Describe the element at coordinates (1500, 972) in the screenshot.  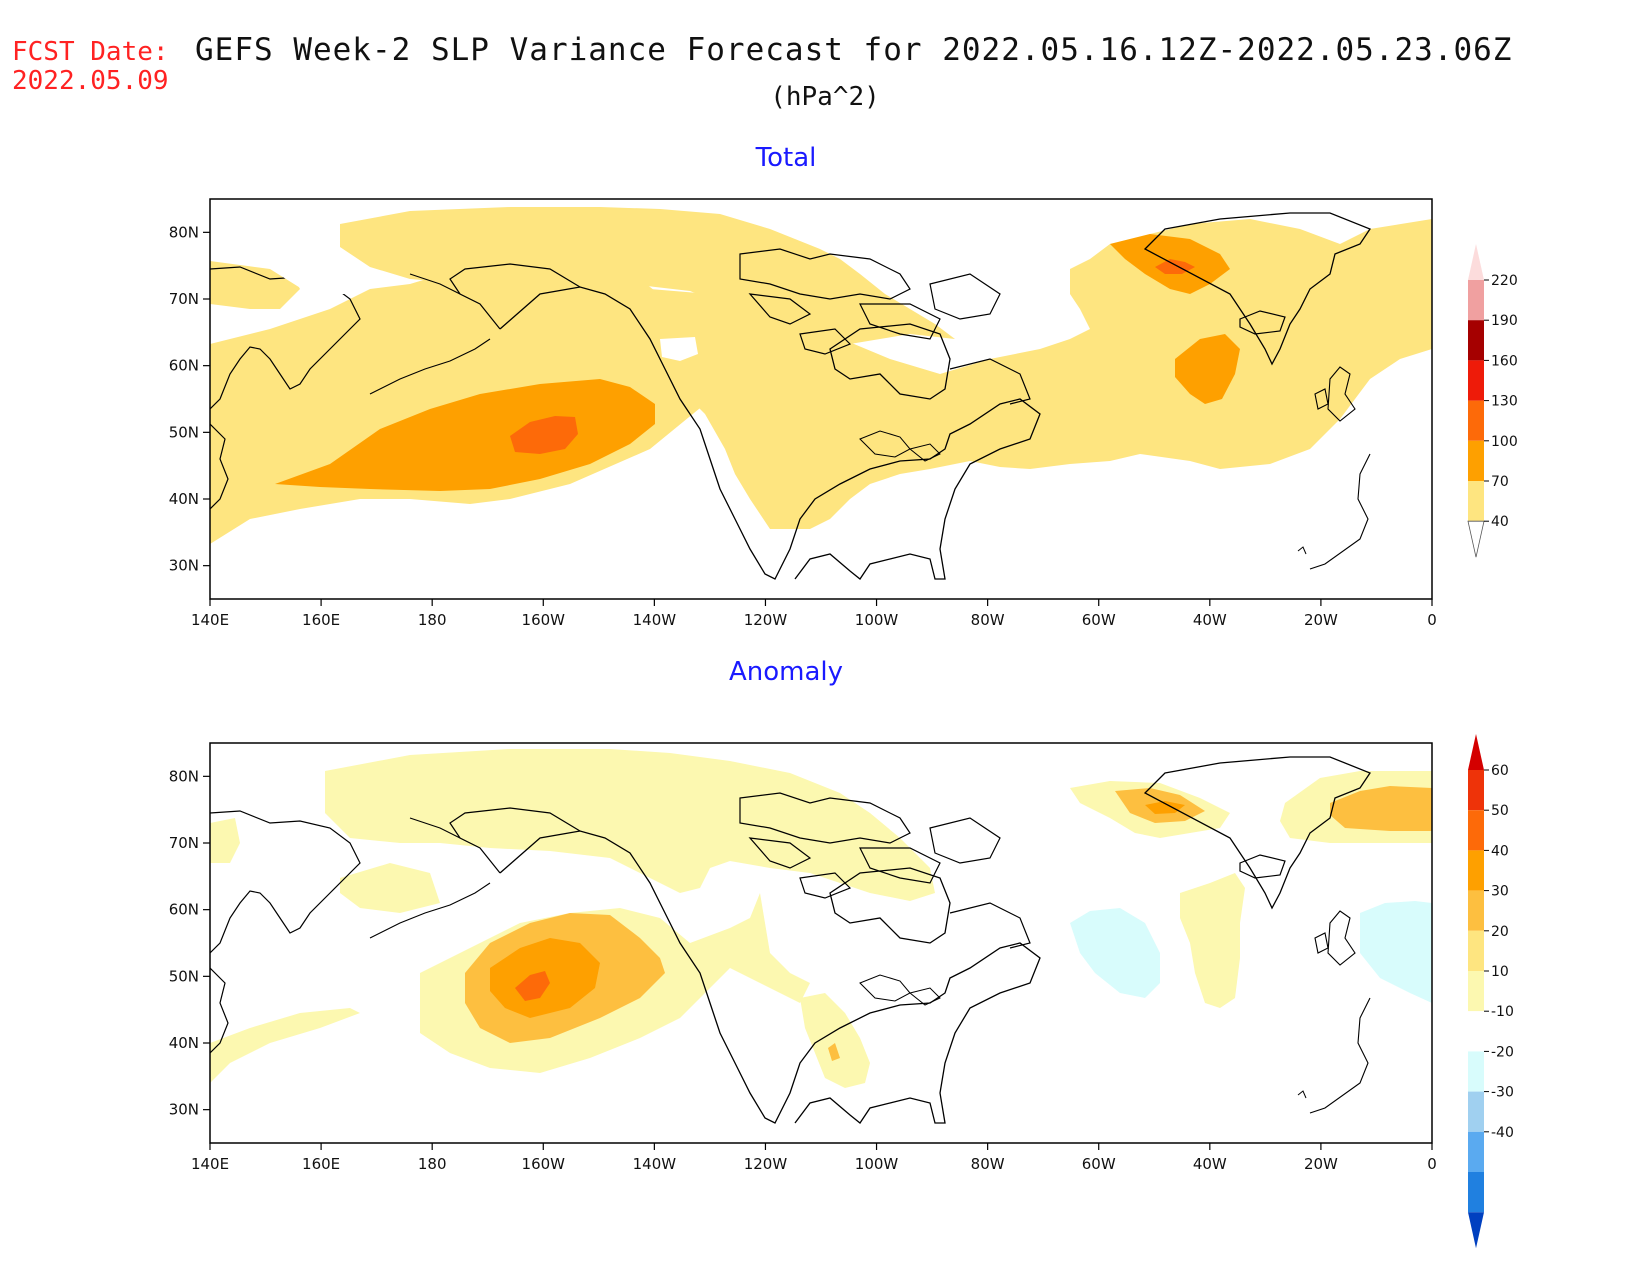
I see `anomaly-colorbar-label: 10` at that location.